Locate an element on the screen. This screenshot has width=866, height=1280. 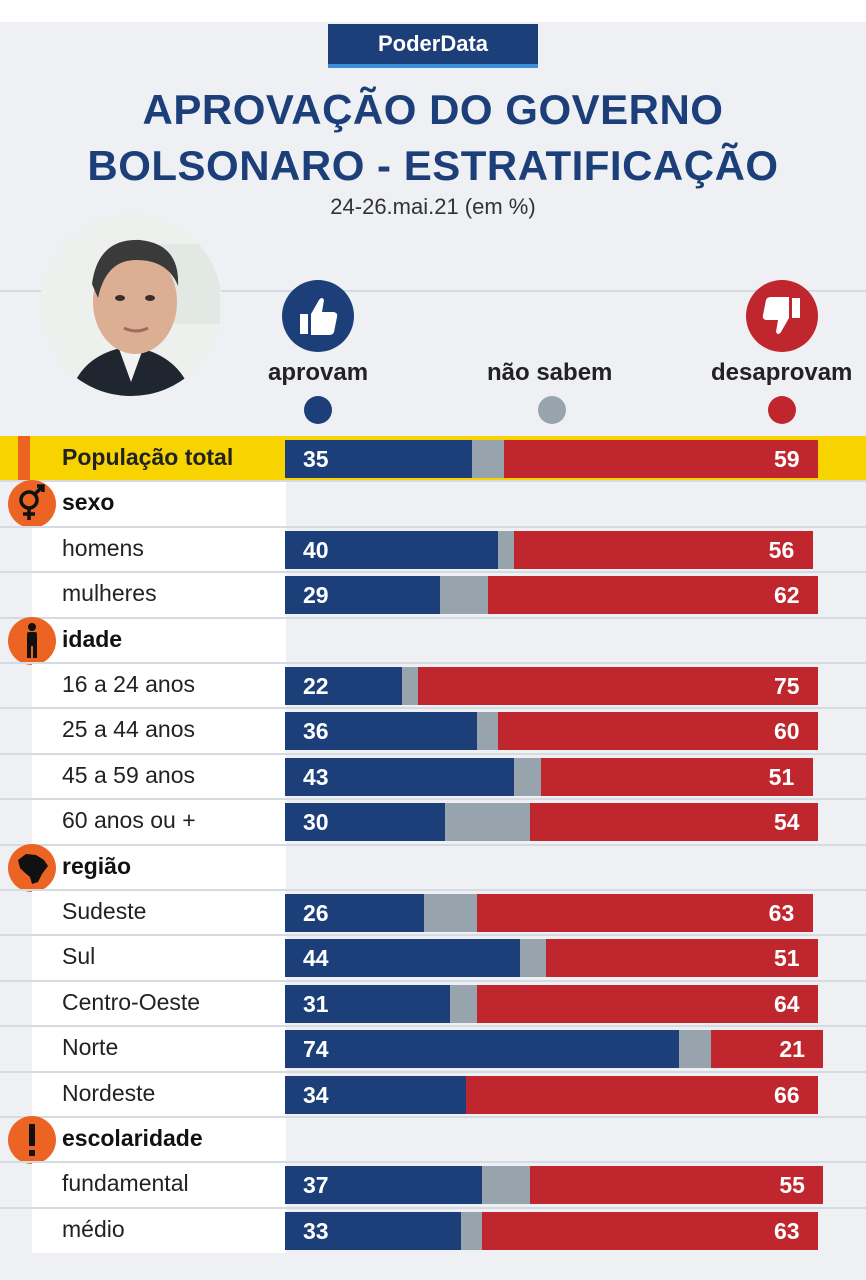
row-label-nordeste: Nordeste is located at coordinates (109, 1092).